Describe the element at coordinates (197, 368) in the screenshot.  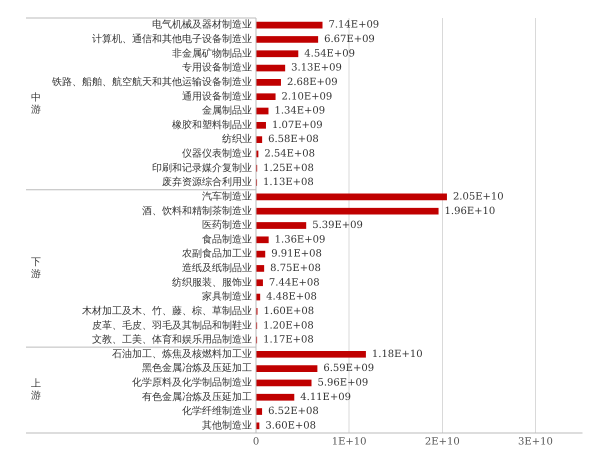
I see `y-tick-label: 黑色金属冶炼及压延加工` at that location.